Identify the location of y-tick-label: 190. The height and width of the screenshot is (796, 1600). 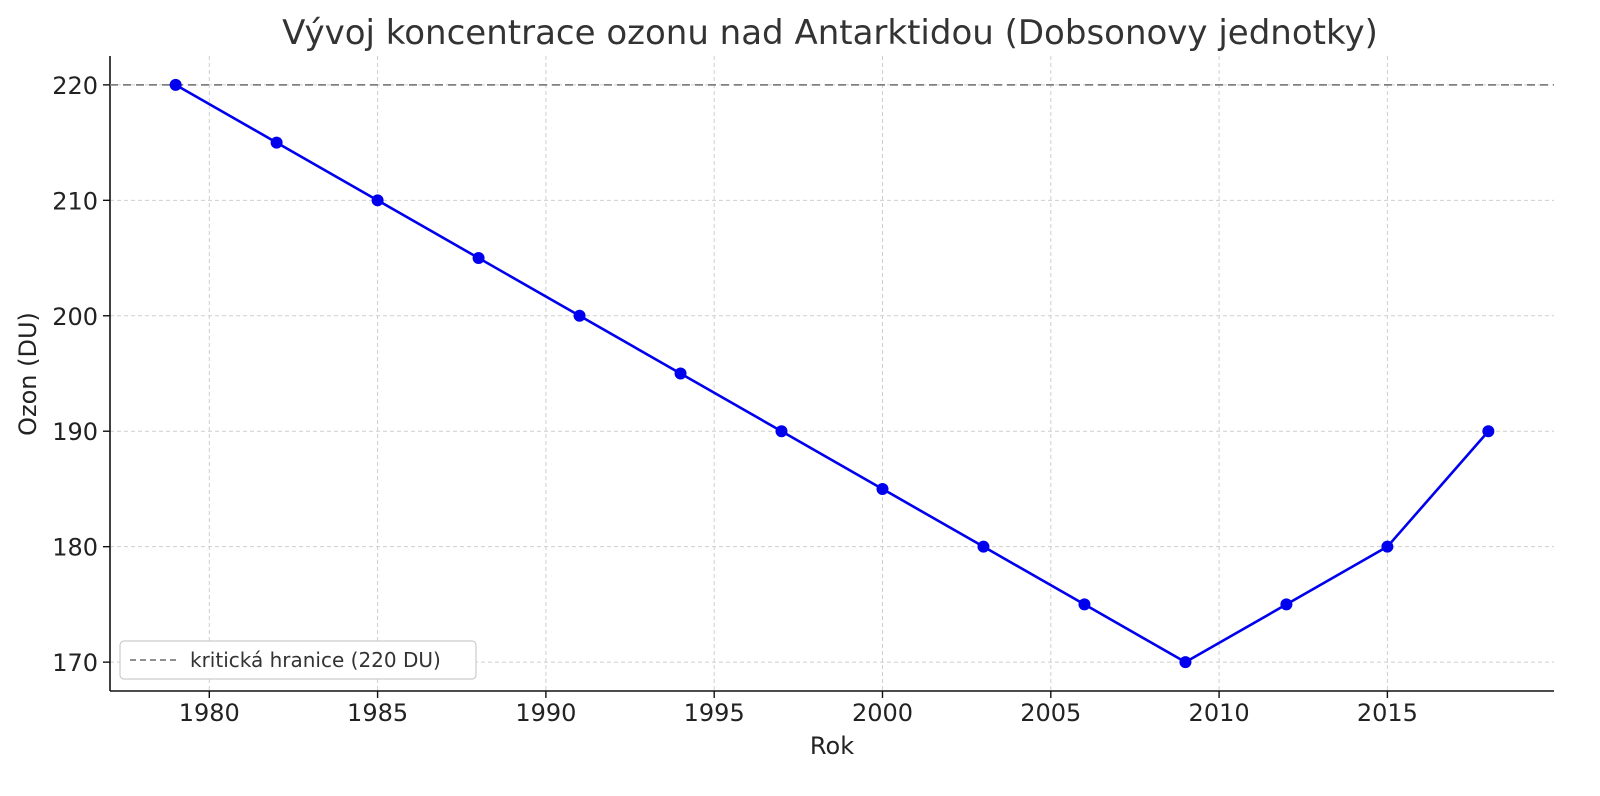
(75, 432).